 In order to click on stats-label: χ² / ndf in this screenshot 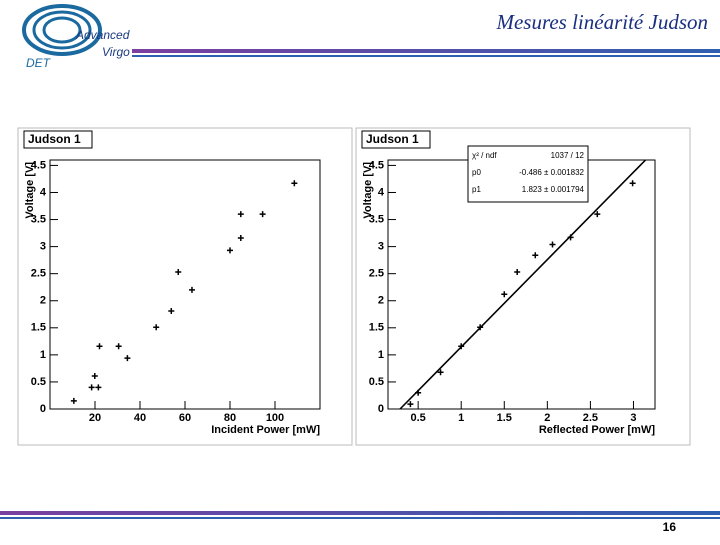, I will do `click(484, 155)`.